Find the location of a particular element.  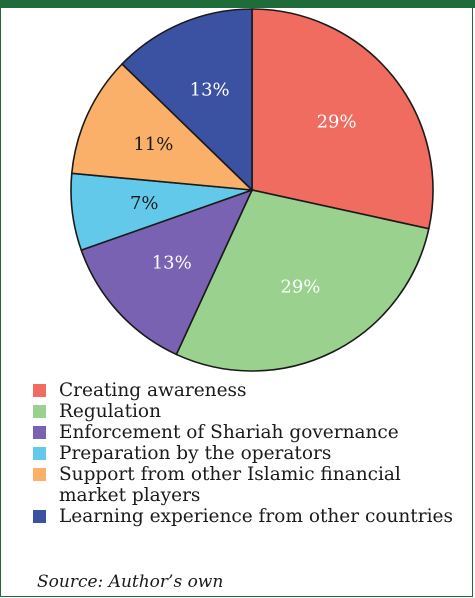

legend-item: Enforcement of Shariah governance is located at coordinates (246, 432).